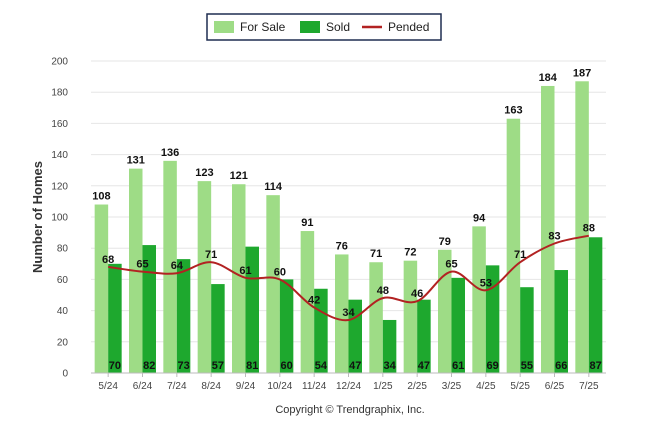  I want to click on legend-label-sold: Sold, so click(338, 27).